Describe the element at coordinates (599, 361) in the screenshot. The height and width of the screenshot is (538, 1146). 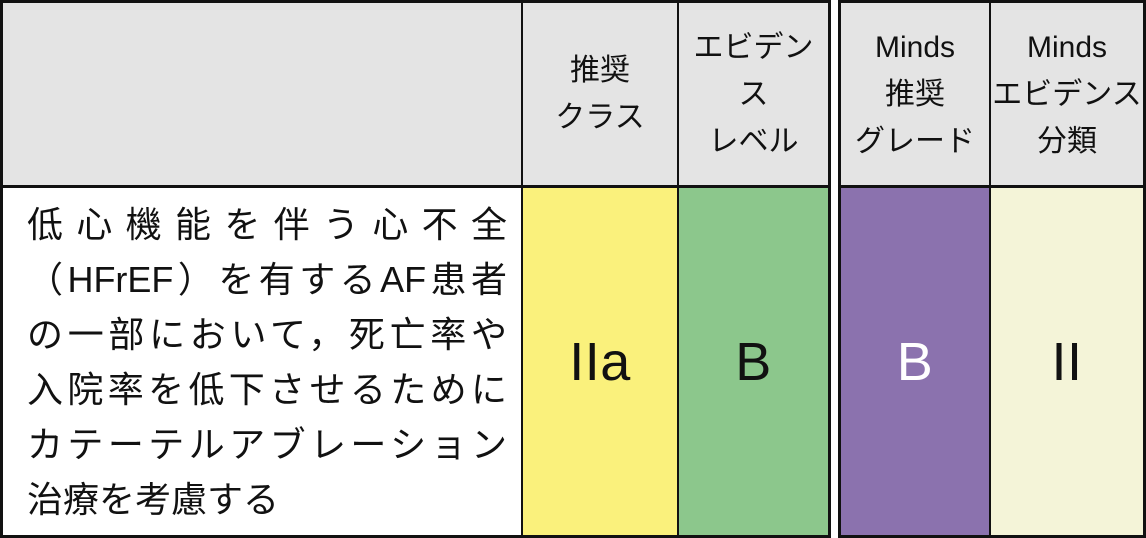
I see `recommendation-class-value: IIa` at that location.